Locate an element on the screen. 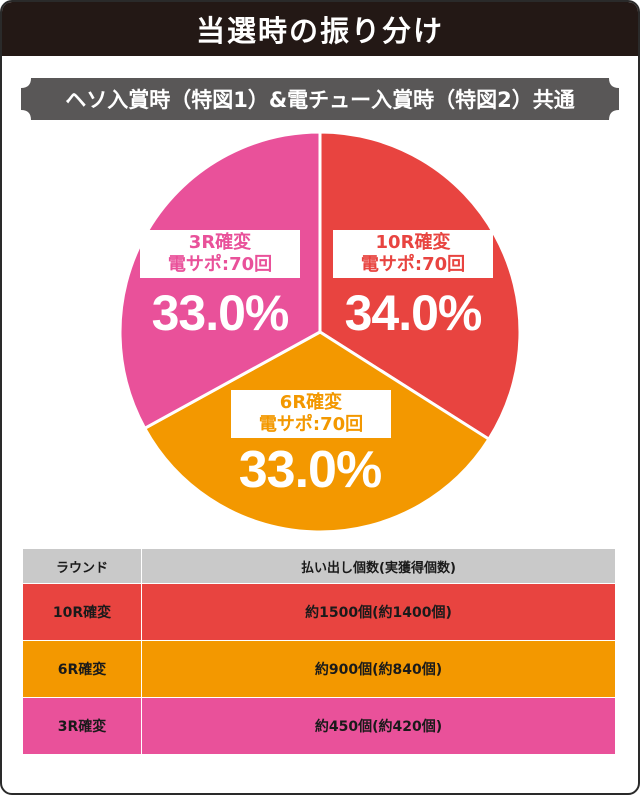 Image resolution: width=640 pixels, height=795 pixels. table-header-row: ラウンド 払い出し個数(実獲得個数) is located at coordinates (319, 566).